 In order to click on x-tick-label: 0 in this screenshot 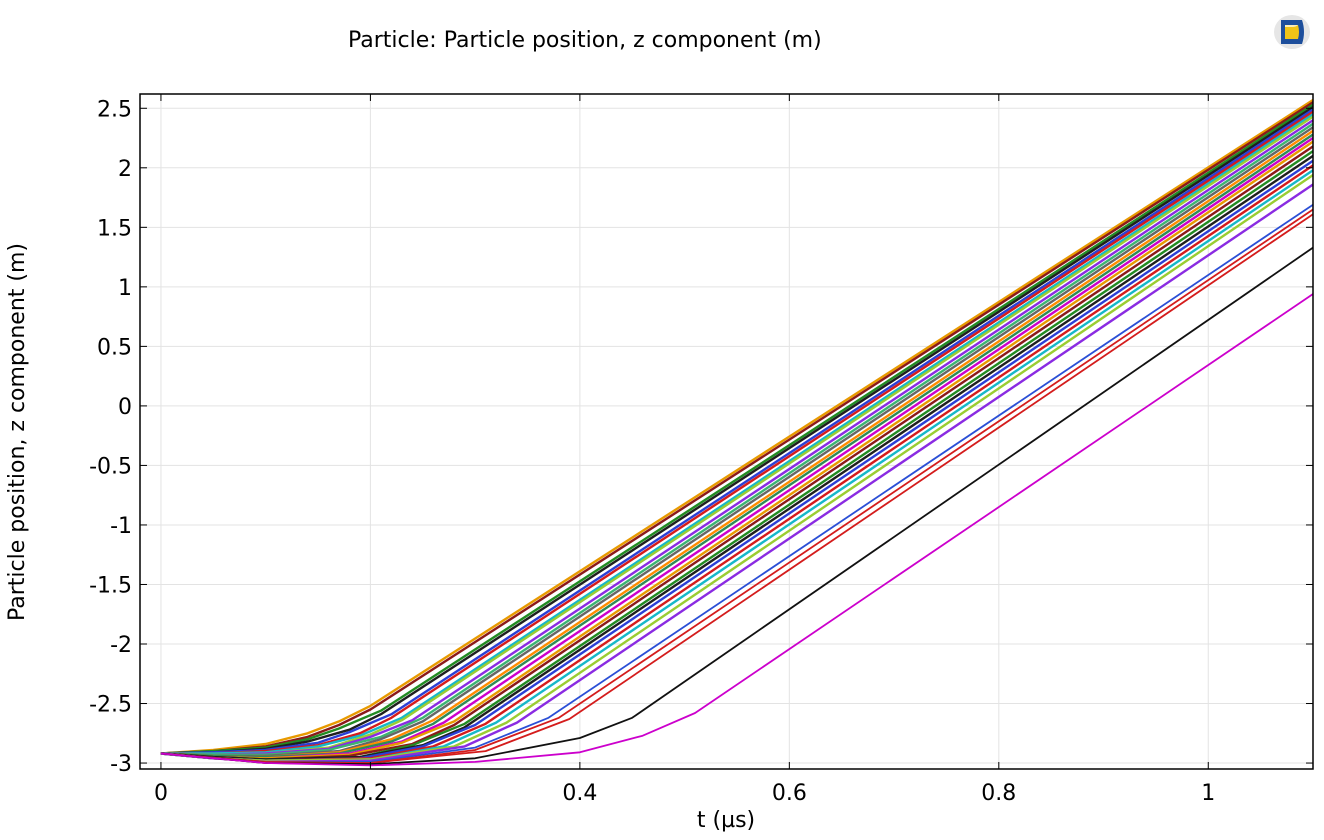, I will do `click(161, 793)`.